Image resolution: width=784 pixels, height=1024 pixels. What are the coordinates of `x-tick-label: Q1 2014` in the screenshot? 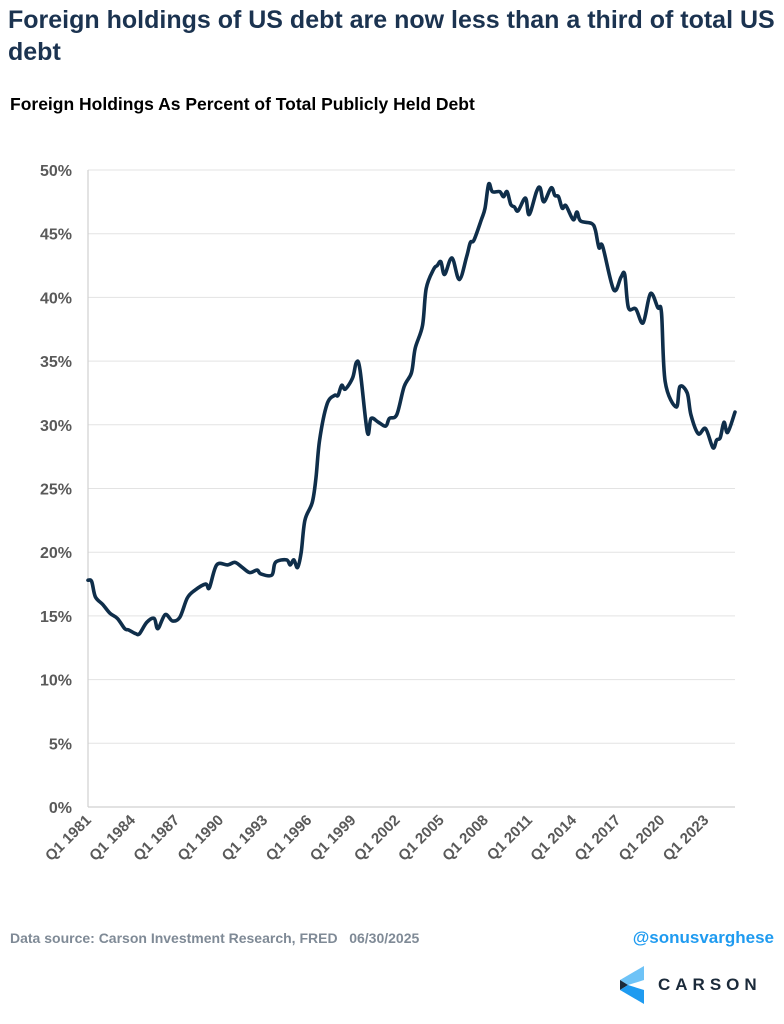 It's located at (553, 837).